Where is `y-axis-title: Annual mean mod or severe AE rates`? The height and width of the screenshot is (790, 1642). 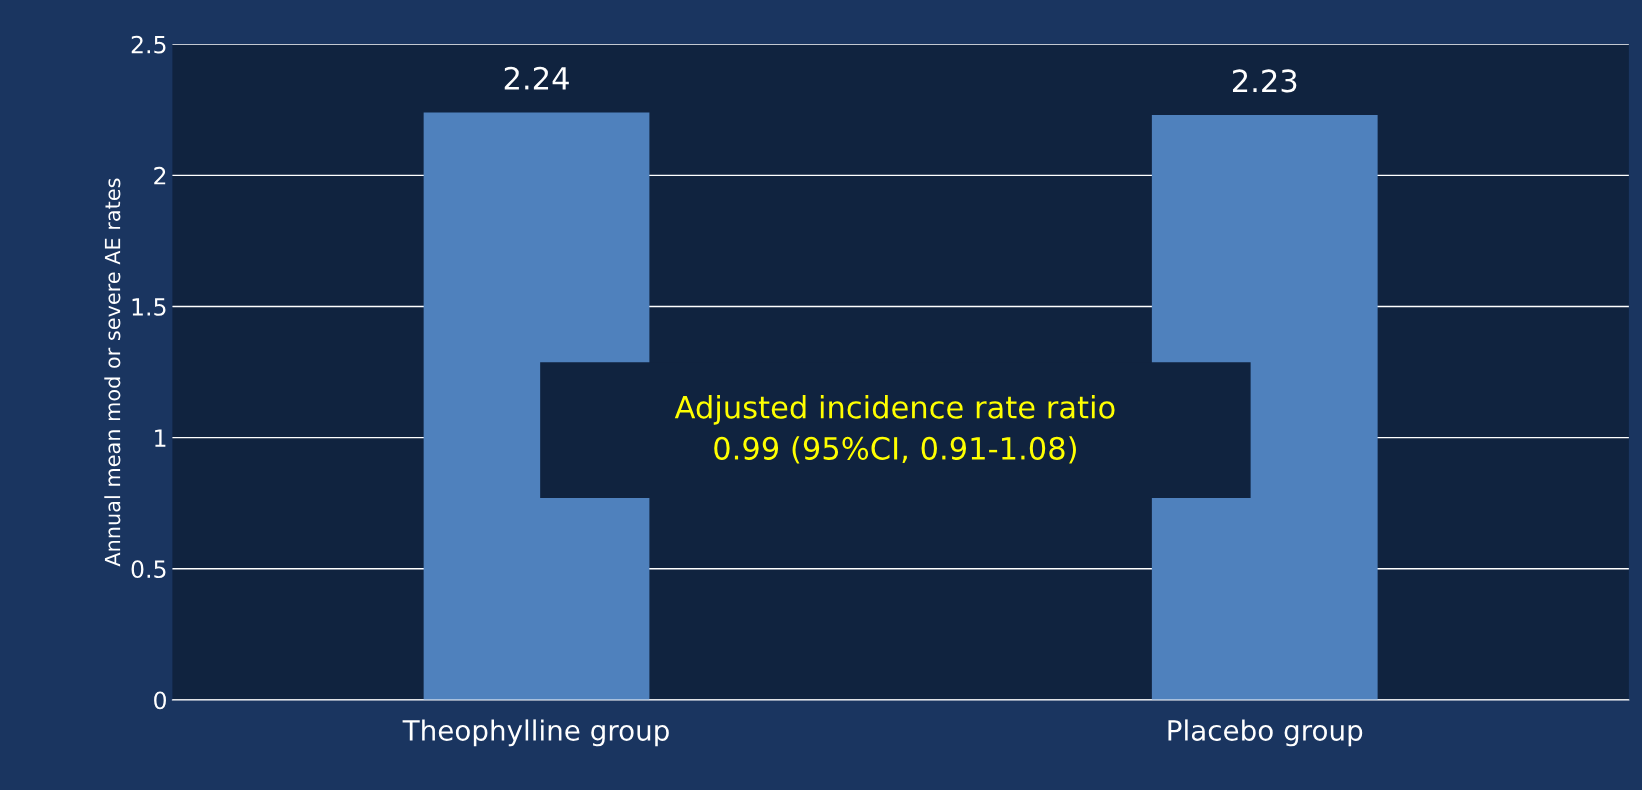
y-axis-title: Annual mean mod or severe AE rates is located at coordinates (112, 372).